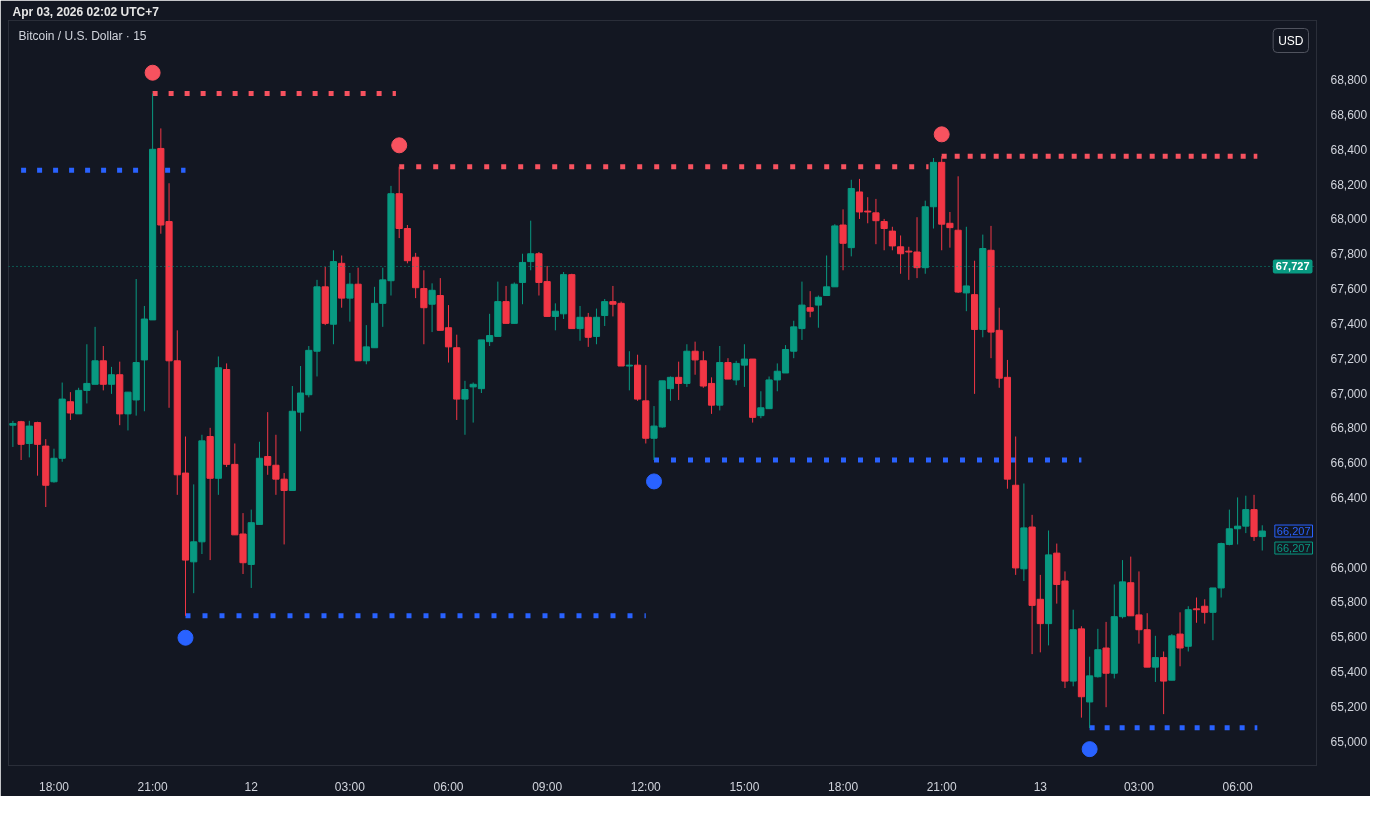  Describe the element at coordinates (1349, 393) in the screenshot. I see `y-tick-label: 67,000` at that location.